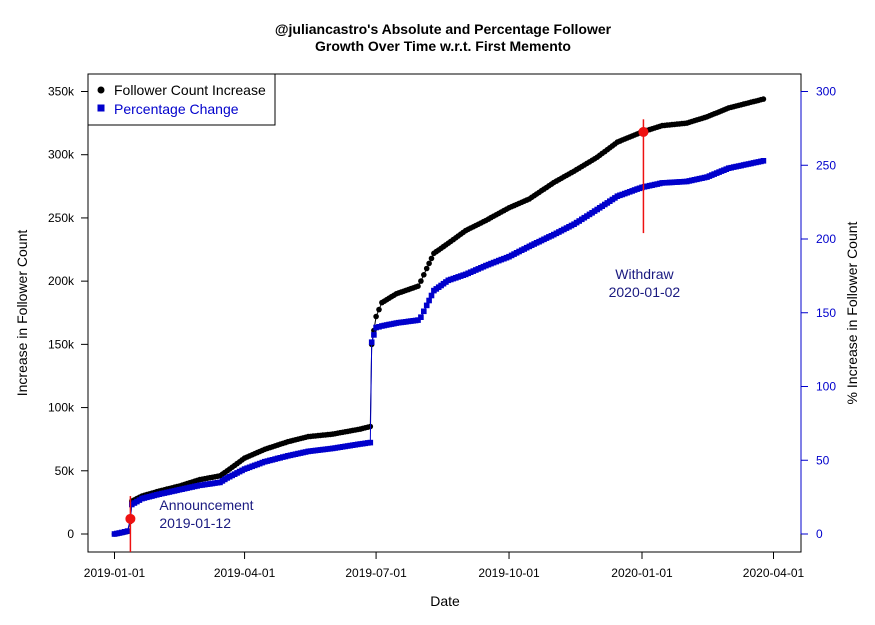 Image resolution: width=875 pixels, height=625 pixels. Describe the element at coordinates (245, 573) in the screenshot. I see `x-tick-label: 2019-04-01` at that location.